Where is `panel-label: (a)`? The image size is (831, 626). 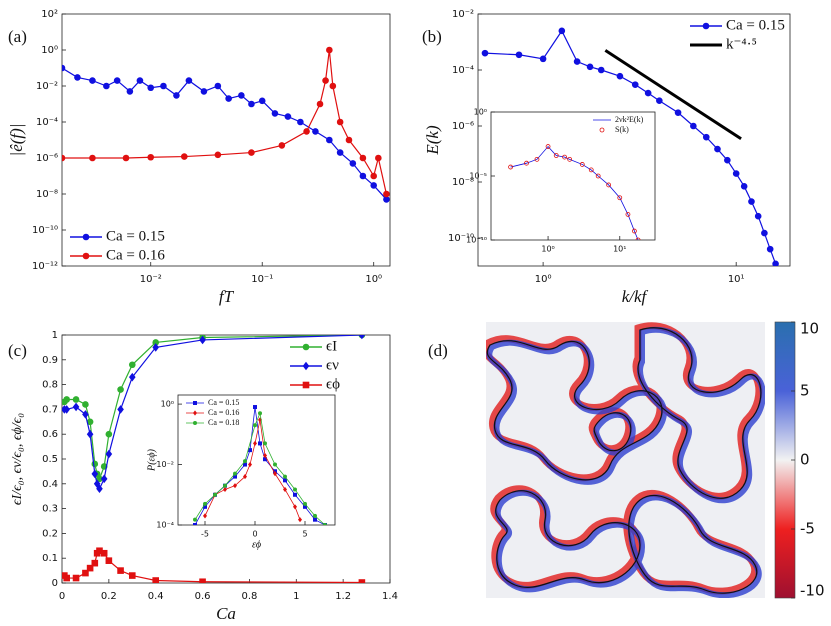
panel-label: (a) is located at coordinates (17, 36).